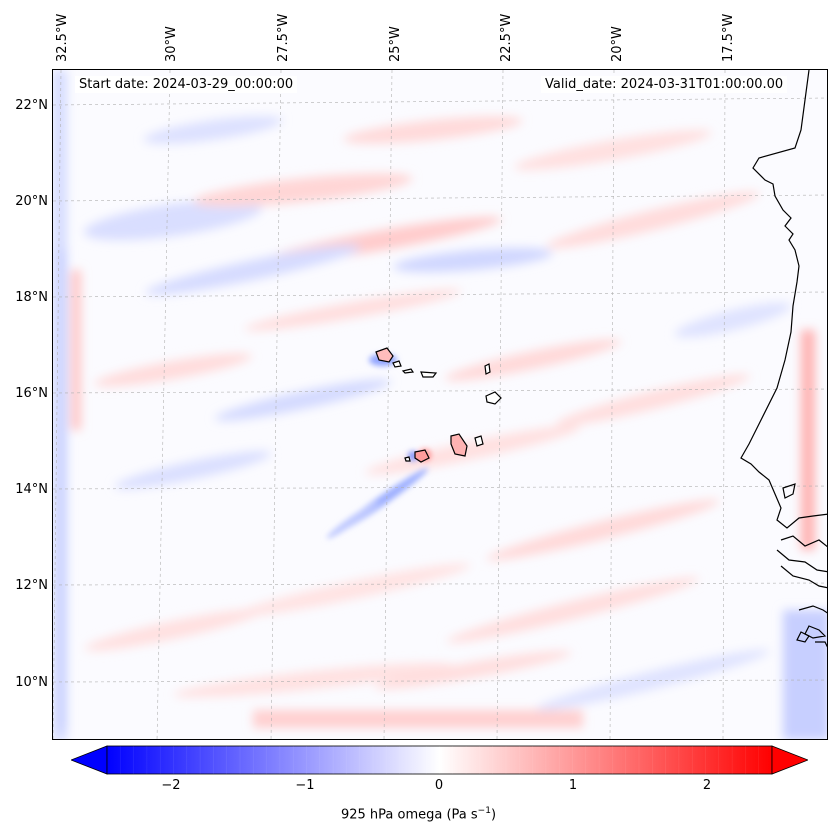 This screenshot has height=839, width=837. I want to click on island-small-sal-east, so click(429, 374).